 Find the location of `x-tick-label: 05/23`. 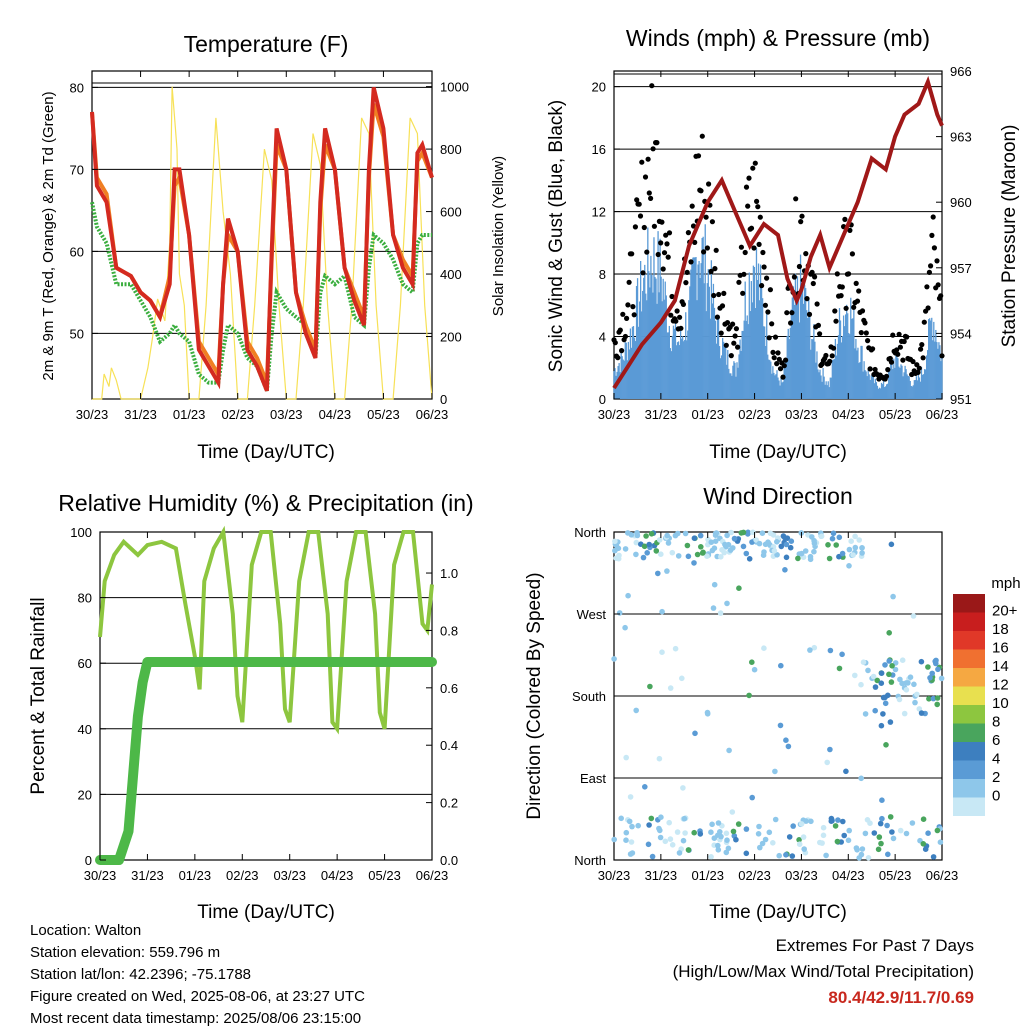

x-tick-label: 05/23 is located at coordinates (384, 875).